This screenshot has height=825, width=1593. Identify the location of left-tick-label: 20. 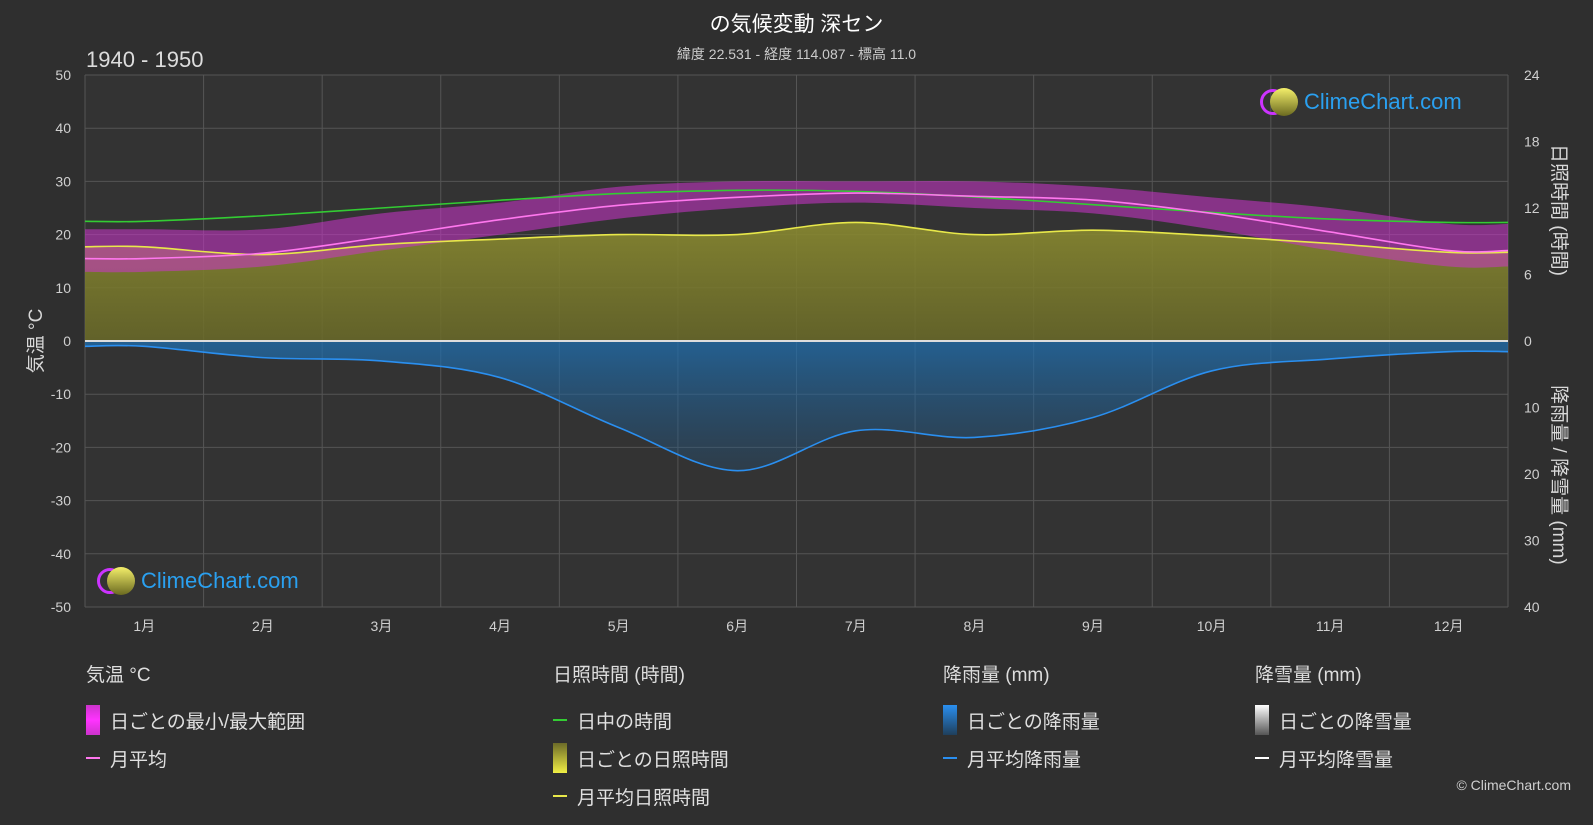
(63, 235).